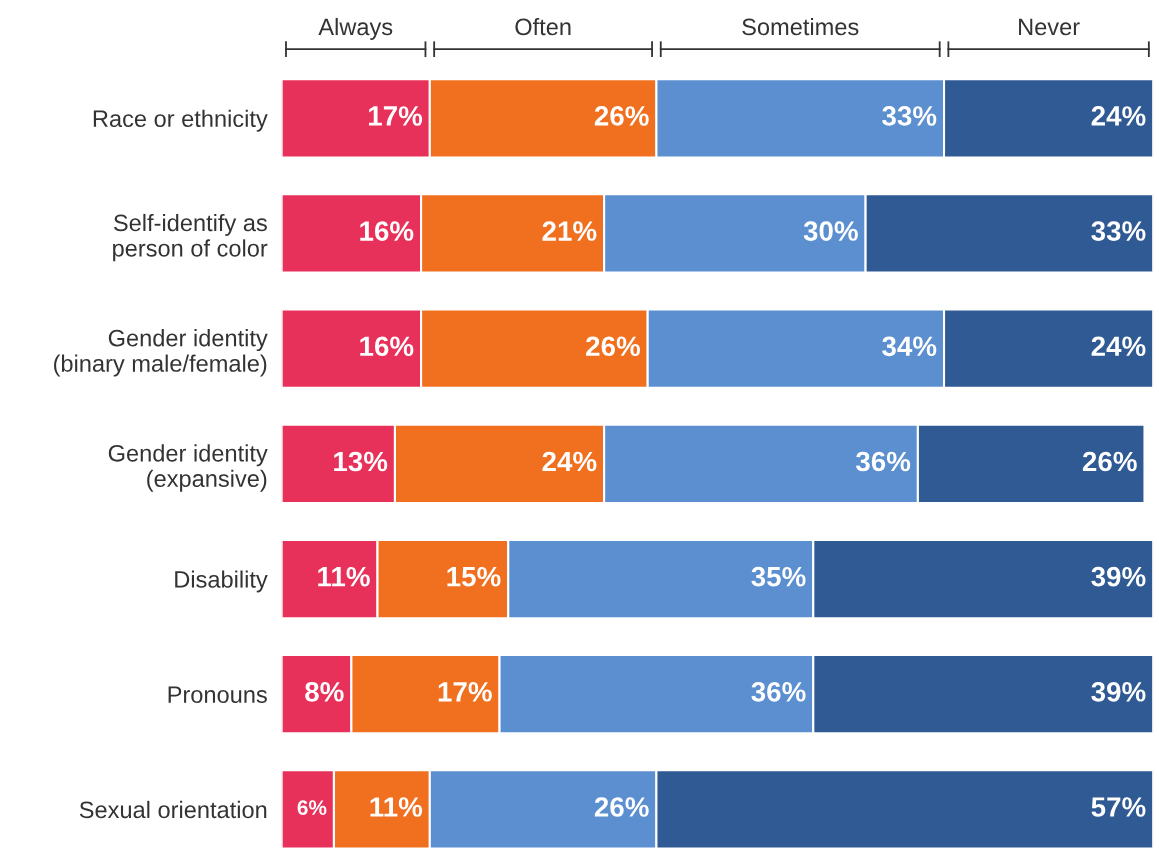  I want to click on y-tick-label: Race or ethnicity, so click(180, 120).